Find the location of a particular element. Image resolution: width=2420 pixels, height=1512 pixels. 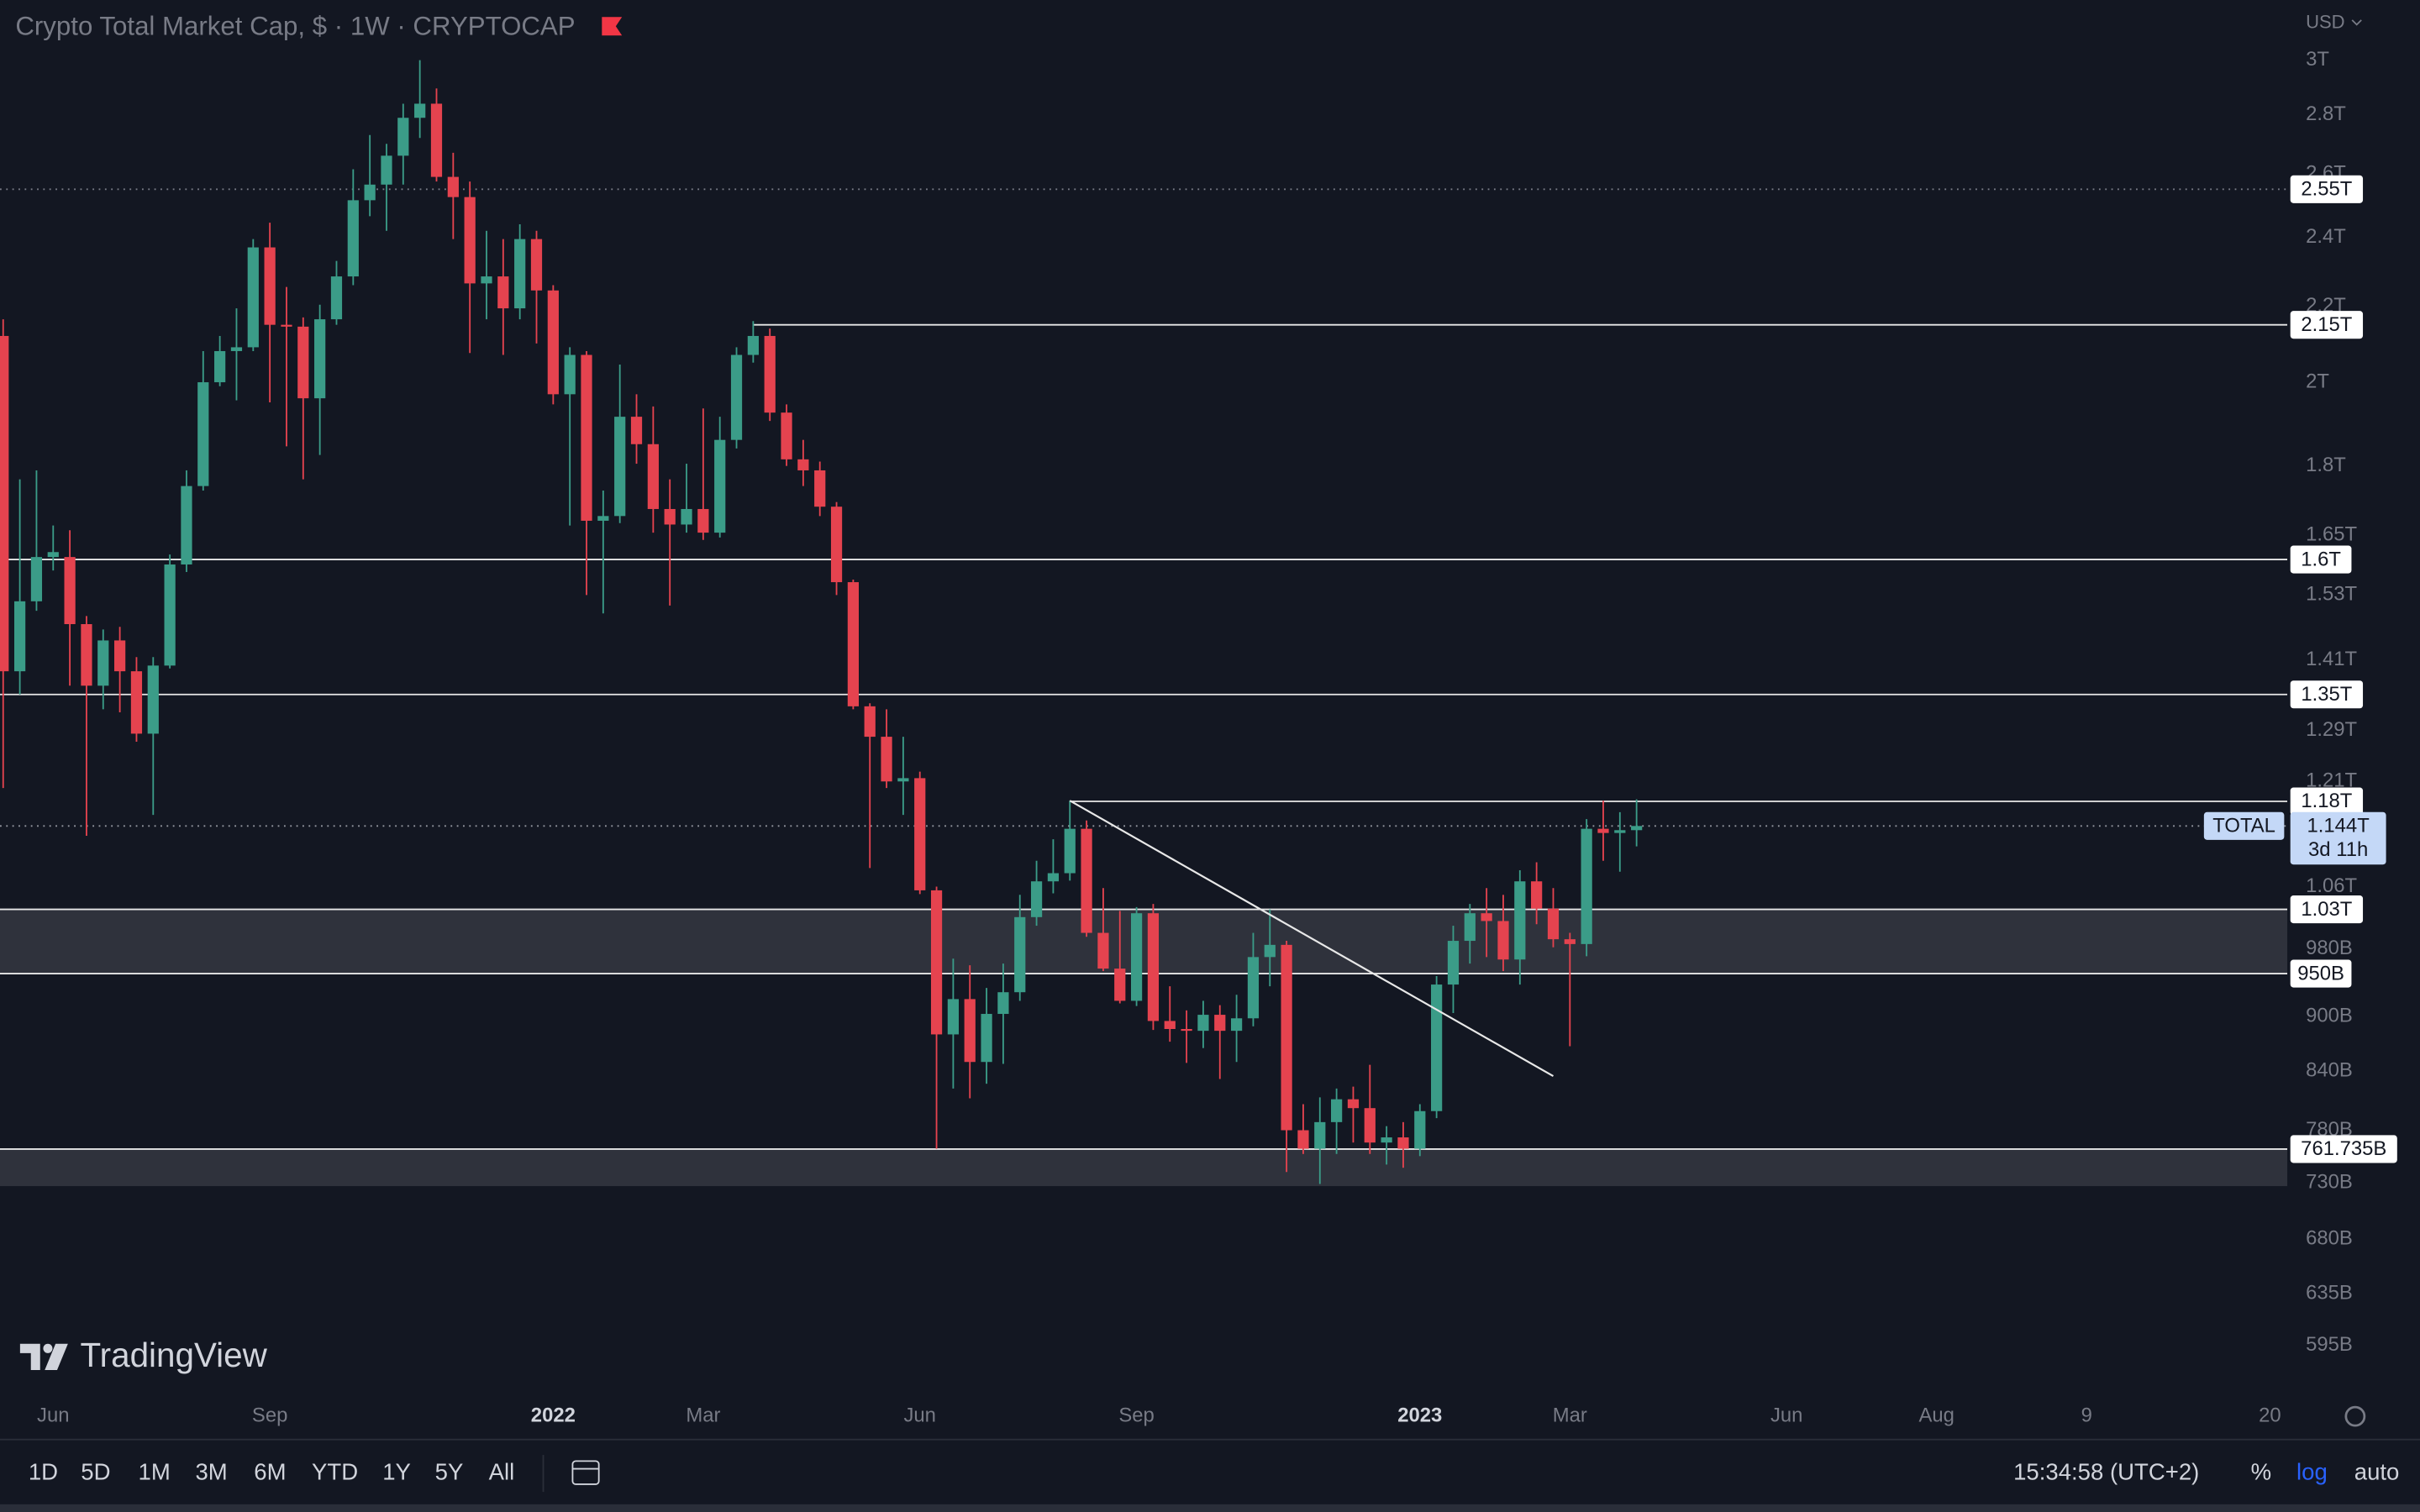

range-button: YTD is located at coordinates (335, 1471).